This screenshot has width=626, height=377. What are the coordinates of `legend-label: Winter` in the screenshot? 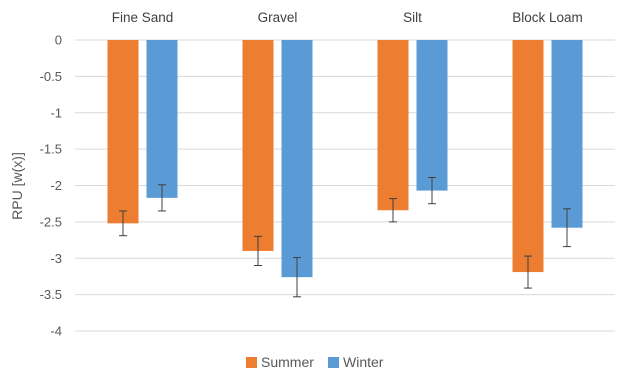 It's located at (363, 362).